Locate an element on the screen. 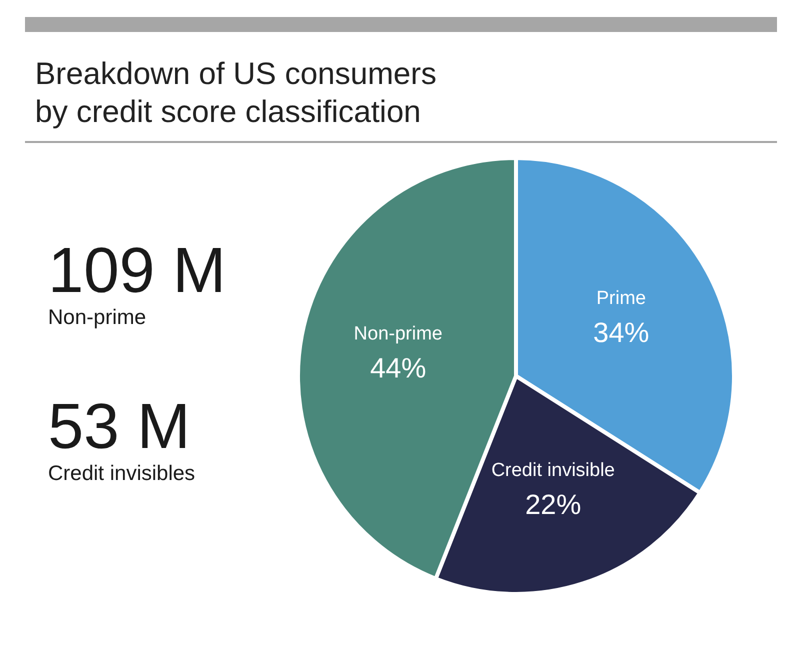  data-label: 22% is located at coordinates (553, 504).